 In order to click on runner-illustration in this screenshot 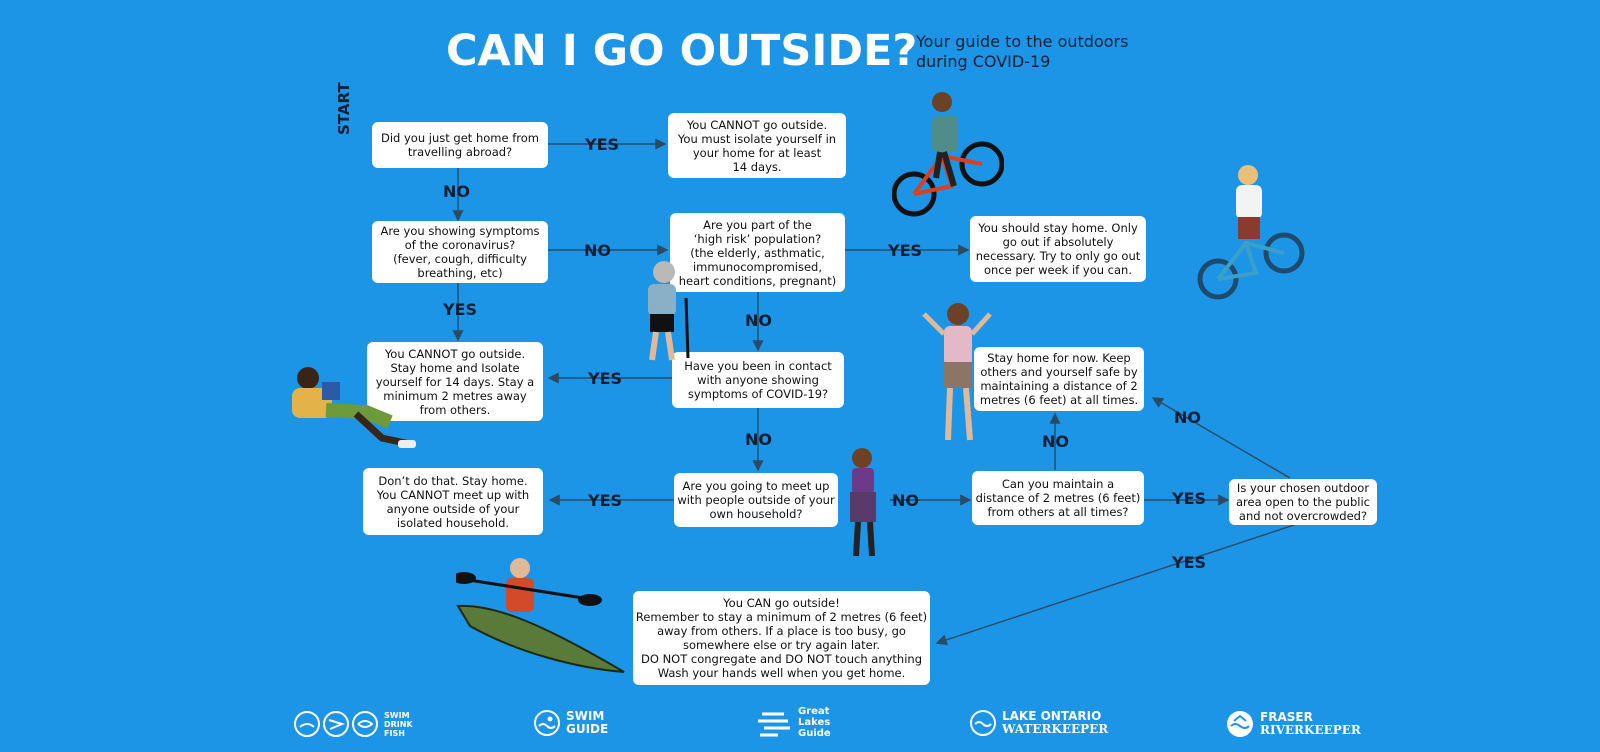, I will do `click(863, 502)`.